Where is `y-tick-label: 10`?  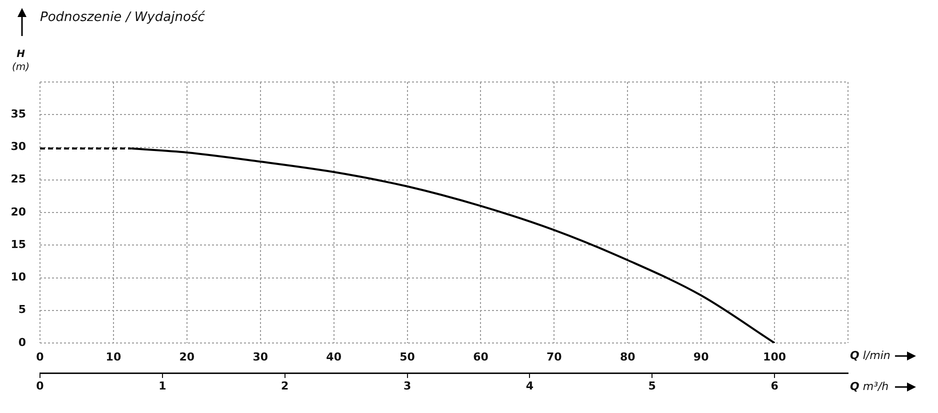
y-tick-label: 10 is located at coordinates (18, 277).